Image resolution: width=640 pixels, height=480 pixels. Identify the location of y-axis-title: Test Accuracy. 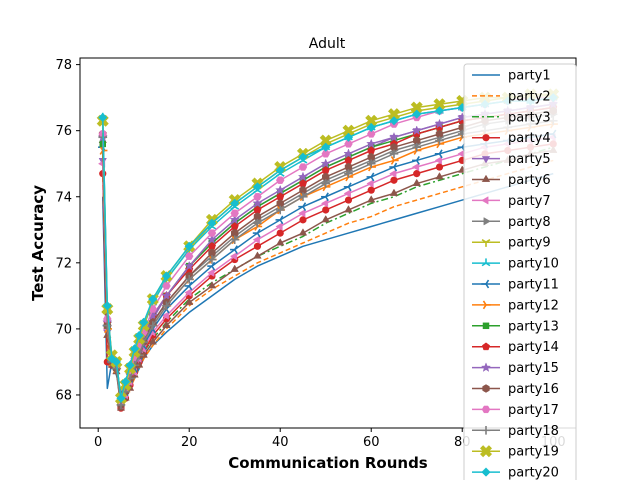
(38, 243).